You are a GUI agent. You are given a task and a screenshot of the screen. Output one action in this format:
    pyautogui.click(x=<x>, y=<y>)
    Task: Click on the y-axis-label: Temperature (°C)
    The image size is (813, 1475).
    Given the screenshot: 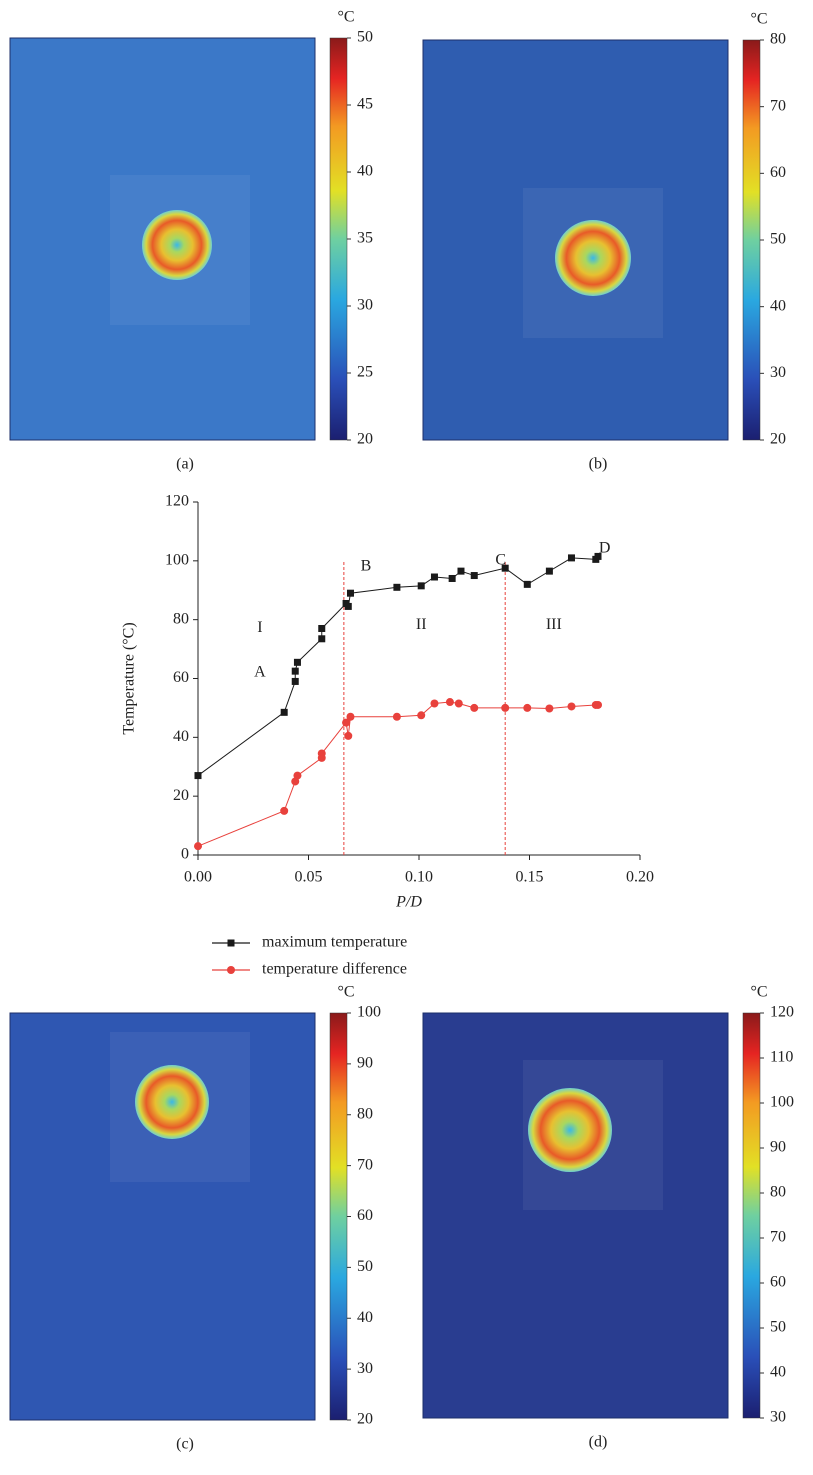 What is the action you would take?
    pyautogui.click(x=129, y=678)
    